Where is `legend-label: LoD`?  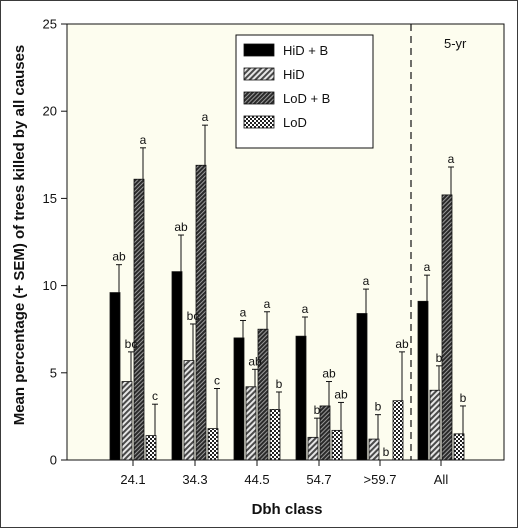 legend-label: LoD is located at coordinates (295, 122).